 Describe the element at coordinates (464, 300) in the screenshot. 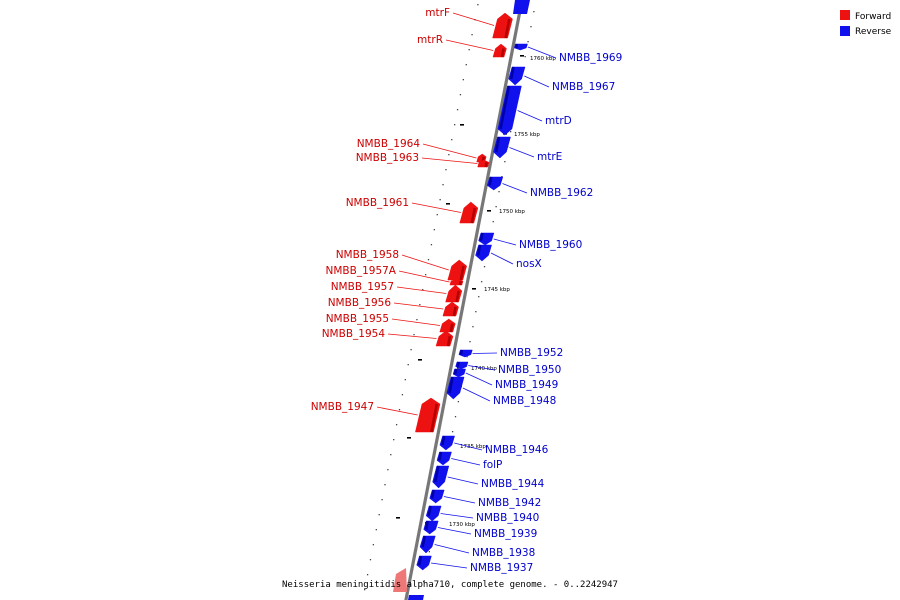

I see `genome-backbone` at that location.